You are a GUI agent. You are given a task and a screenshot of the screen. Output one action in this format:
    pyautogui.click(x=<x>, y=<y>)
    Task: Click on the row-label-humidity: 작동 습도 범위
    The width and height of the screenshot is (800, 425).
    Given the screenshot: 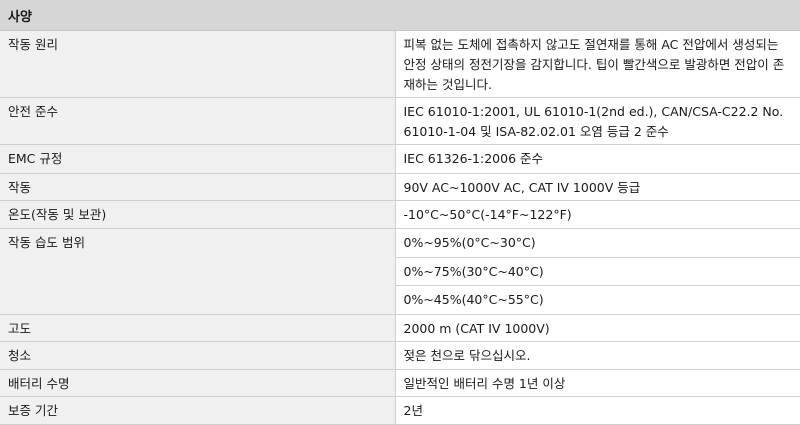 What is the action you would take?
    pyautogui.click(x=198, y=271)
    